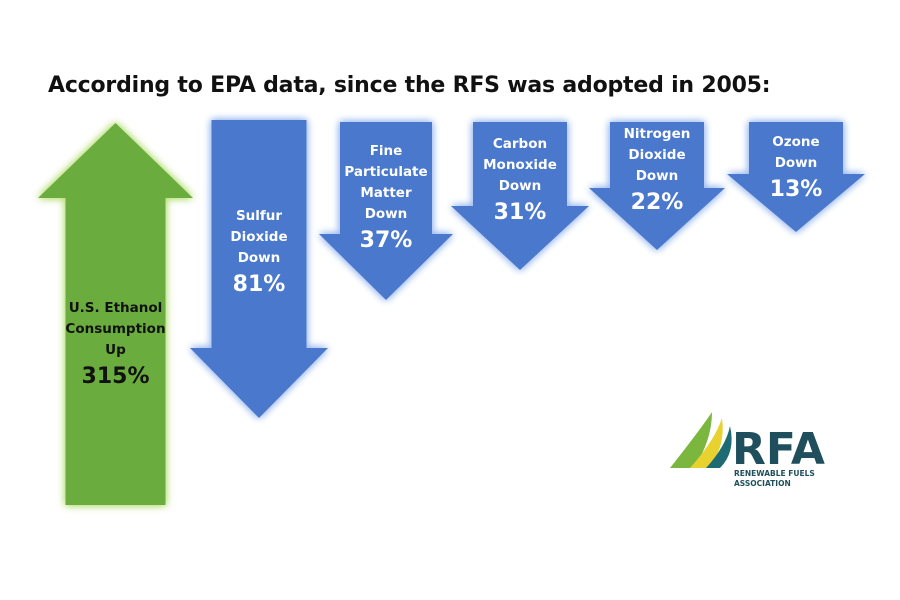  Describe the element at coordinates (386, 193) in the screenshot. I see `arrow-label-line: Matter` at that location.